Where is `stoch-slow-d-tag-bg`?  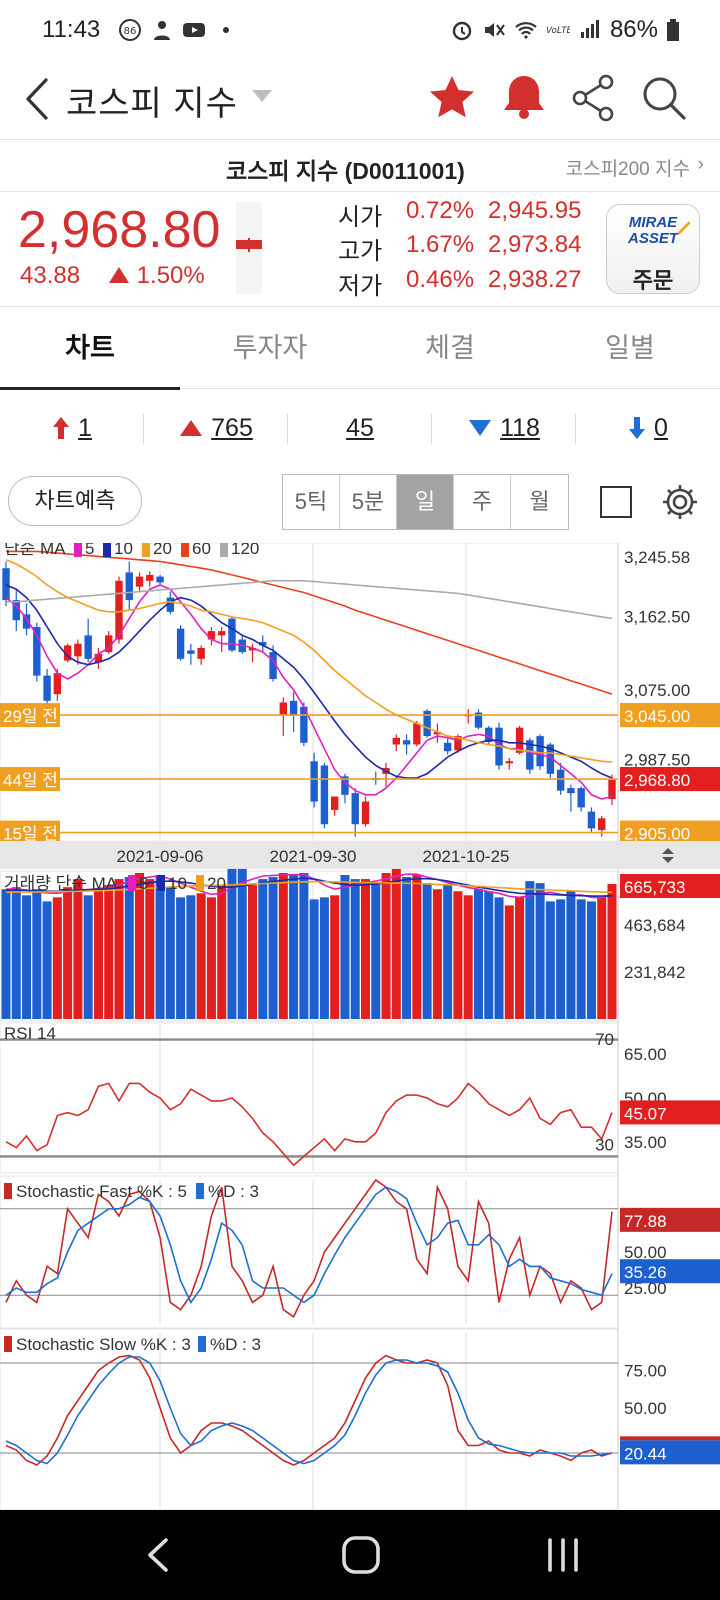
stoch-slow-d-tag-bg is located at coordinates (670, 1452).